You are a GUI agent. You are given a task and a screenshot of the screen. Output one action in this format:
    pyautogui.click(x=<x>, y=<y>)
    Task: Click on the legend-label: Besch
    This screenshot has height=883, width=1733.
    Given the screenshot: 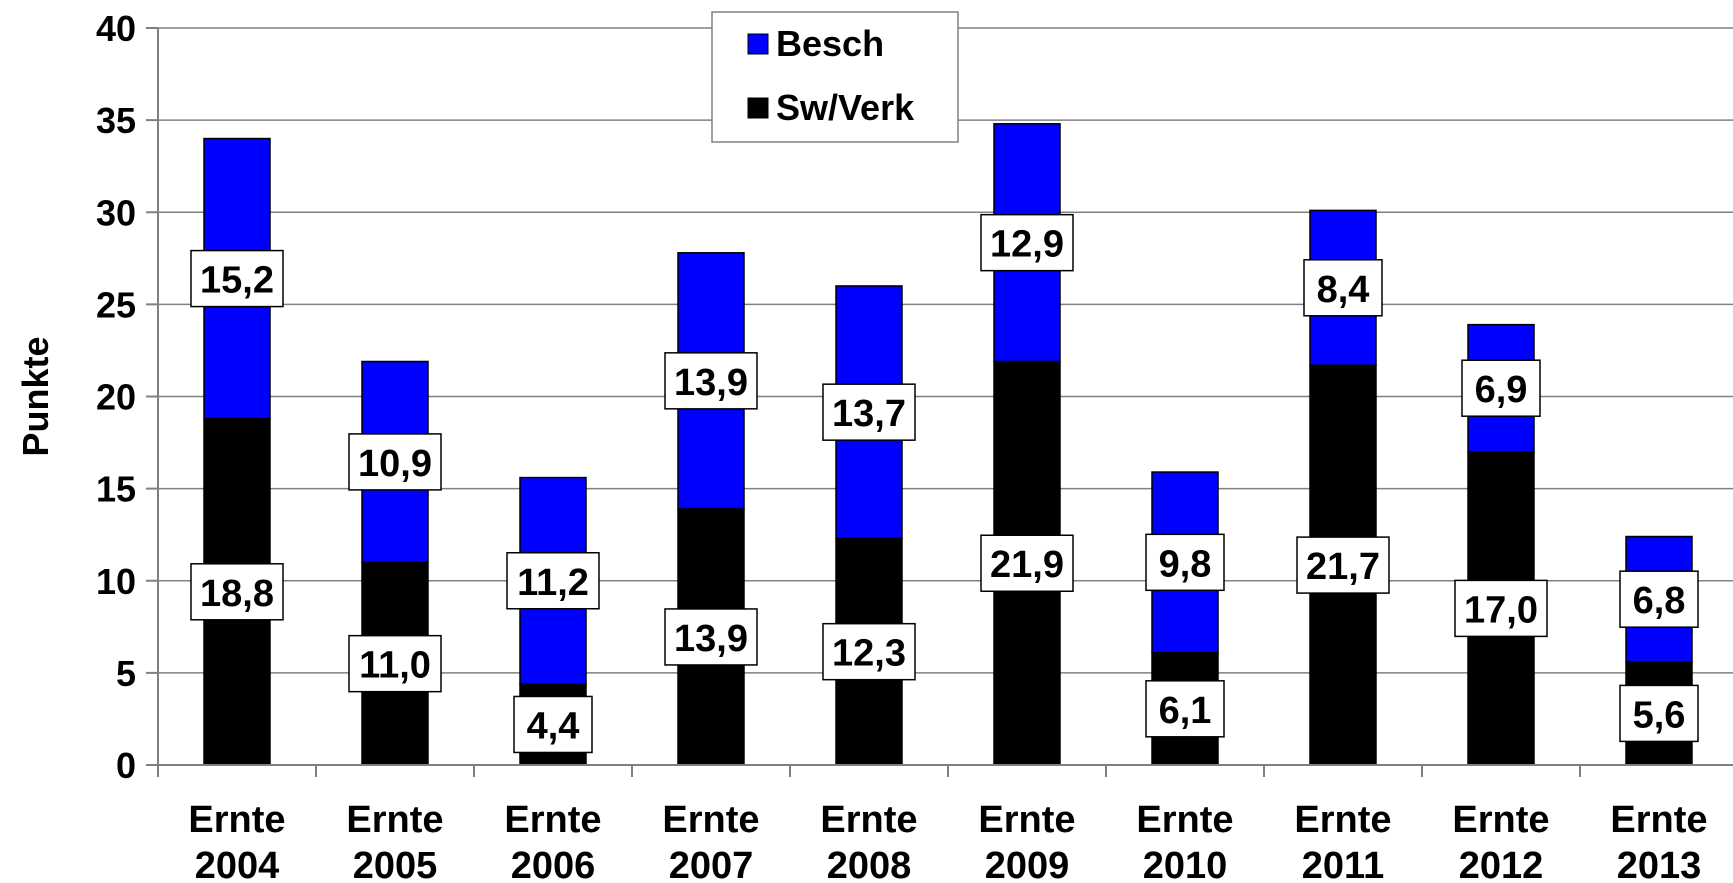 What is the action you would take?
    pyautogui.click(x=830, y=43)
    